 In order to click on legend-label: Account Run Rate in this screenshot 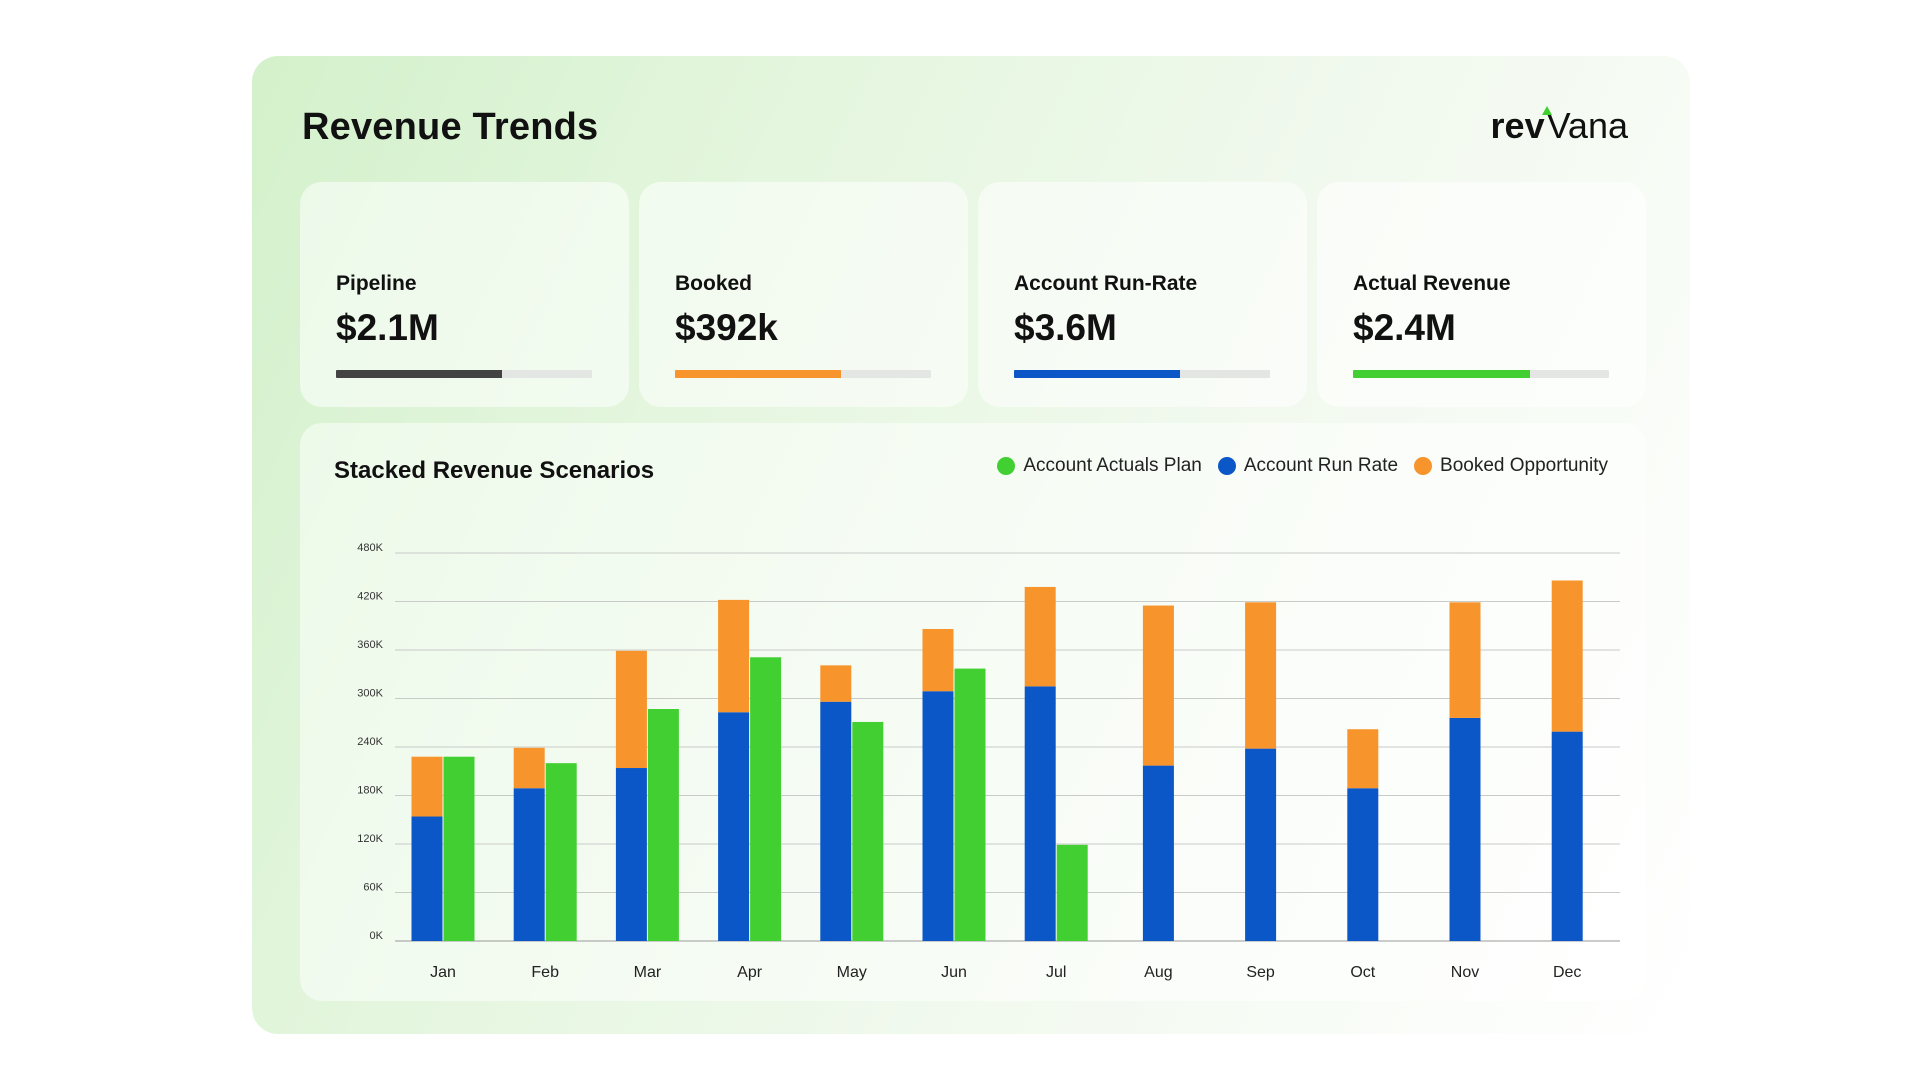, I will do `click(1321, 465)`.